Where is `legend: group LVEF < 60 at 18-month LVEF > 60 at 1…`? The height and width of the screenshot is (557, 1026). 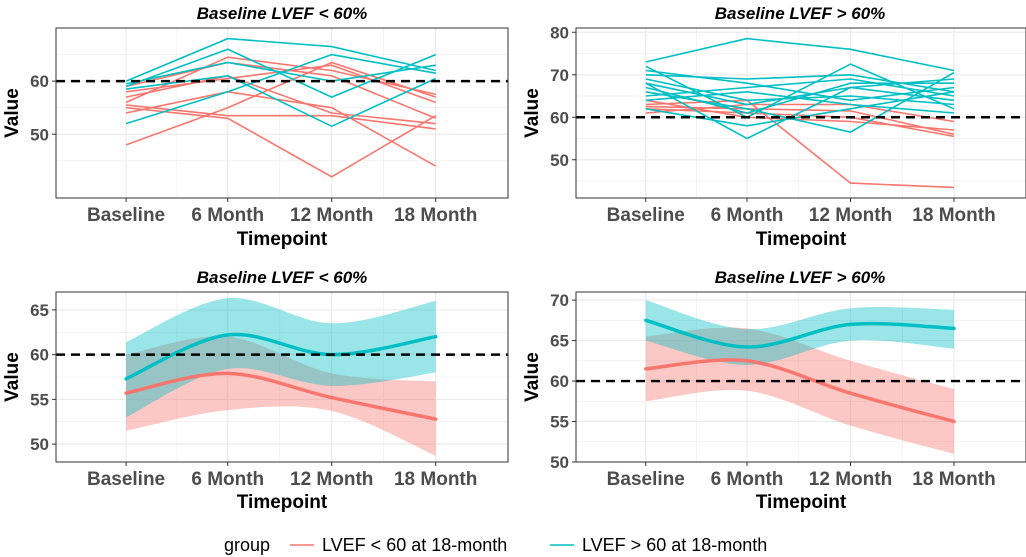 legend: group LVEF < 60 at 18-month LVEF > 60 at 1… is located at coordinates (495, 545).